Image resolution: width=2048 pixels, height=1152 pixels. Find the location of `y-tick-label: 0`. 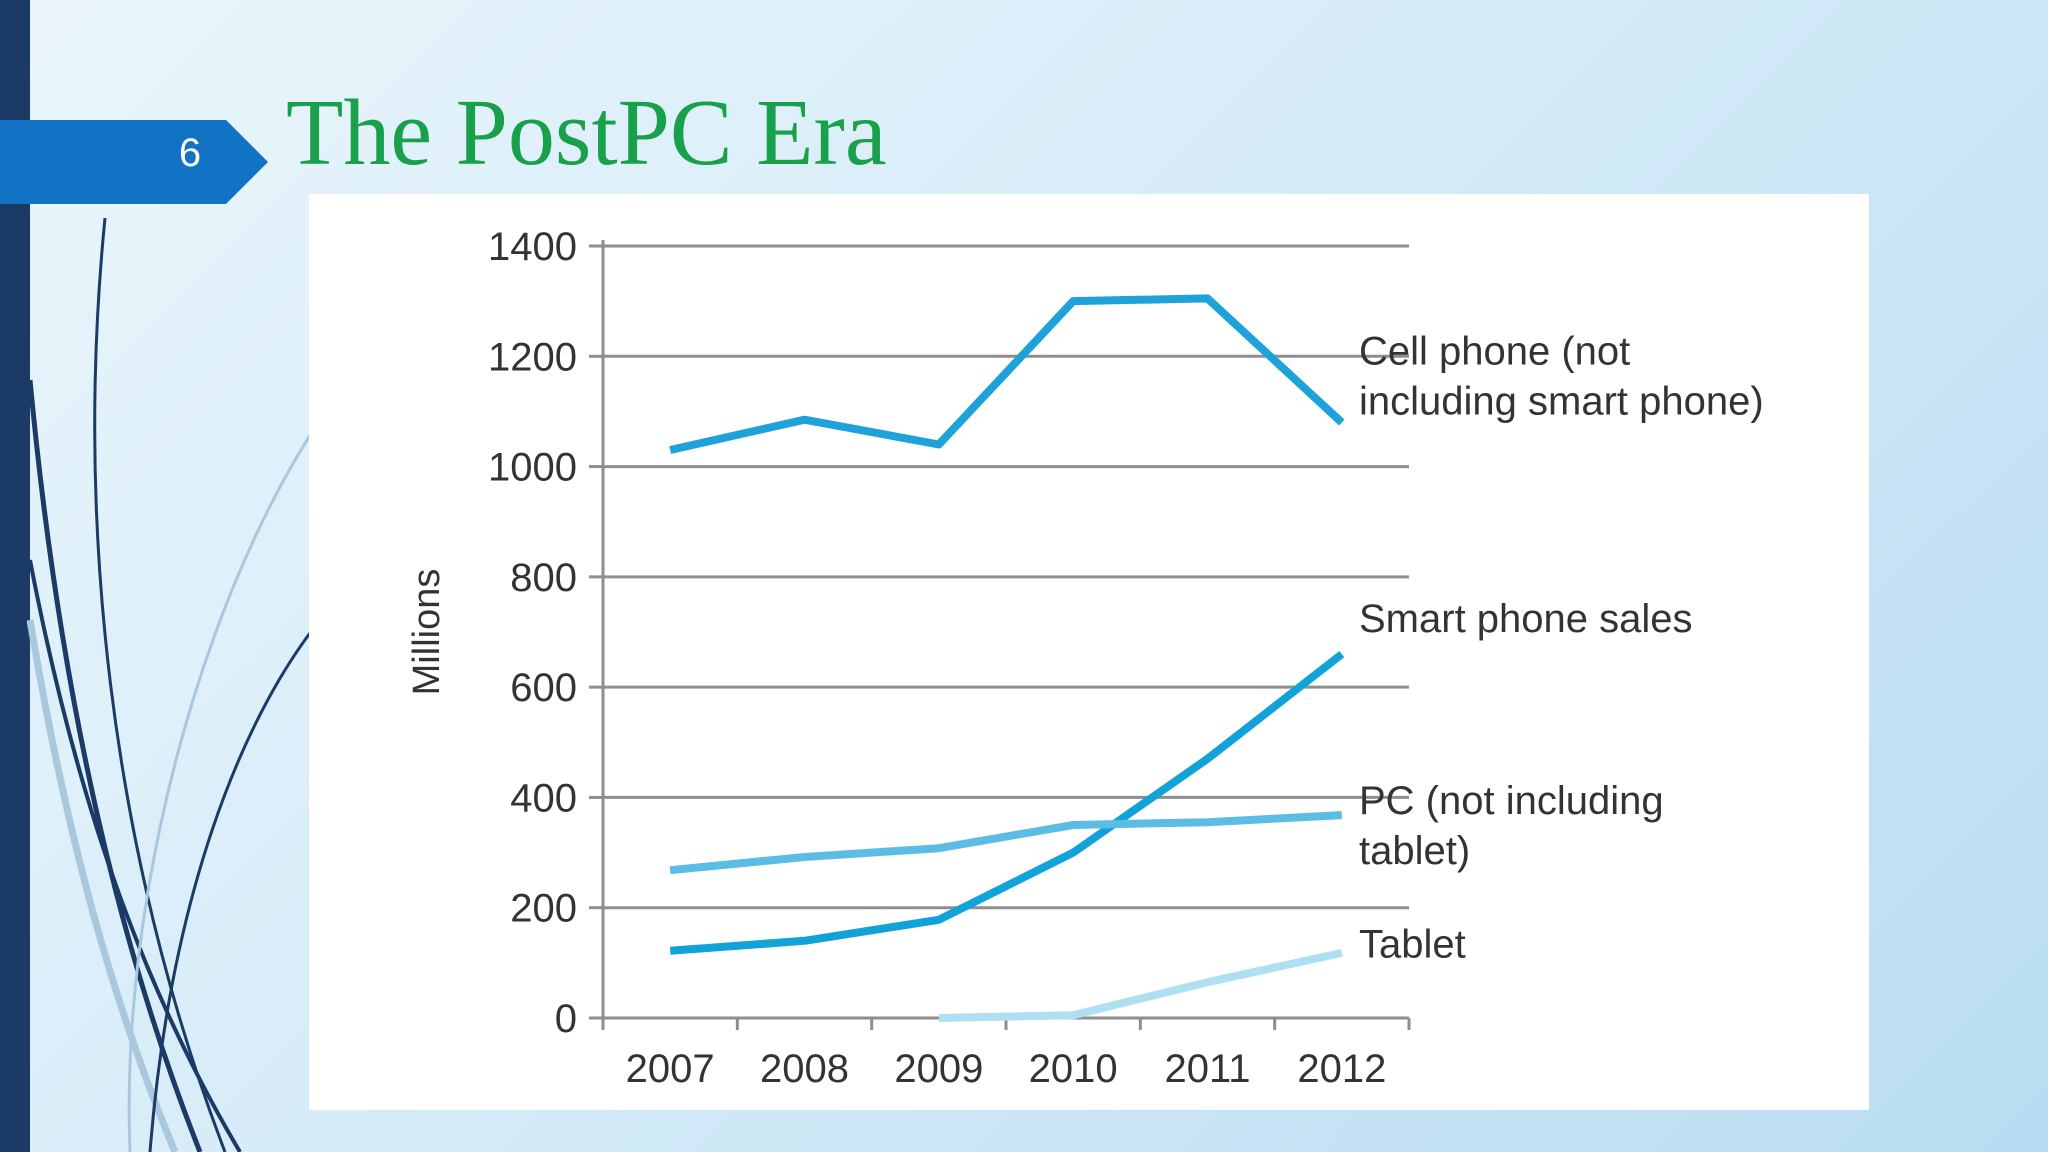

y-tick-label: 0 is located at coordinates (566, 1019).